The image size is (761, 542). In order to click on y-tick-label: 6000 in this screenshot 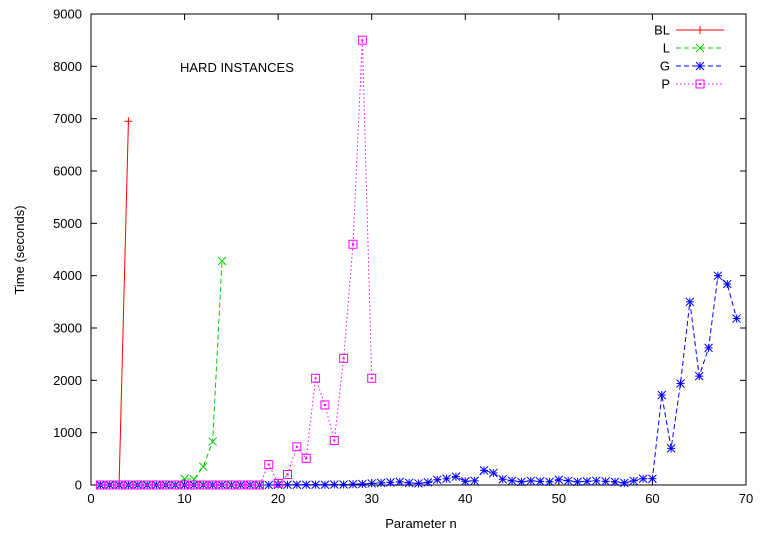, I will do `click(67, 171)`.